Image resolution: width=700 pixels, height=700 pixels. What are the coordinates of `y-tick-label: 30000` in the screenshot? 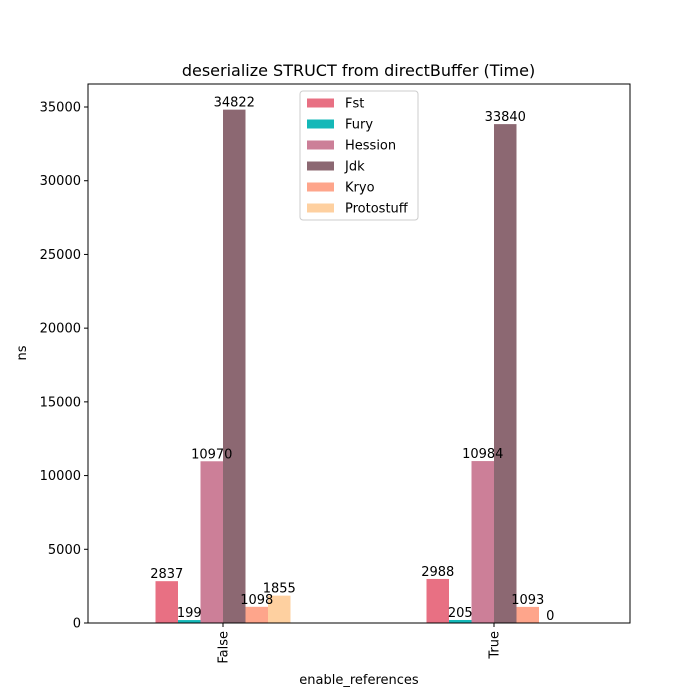 It's located at (60, 181).